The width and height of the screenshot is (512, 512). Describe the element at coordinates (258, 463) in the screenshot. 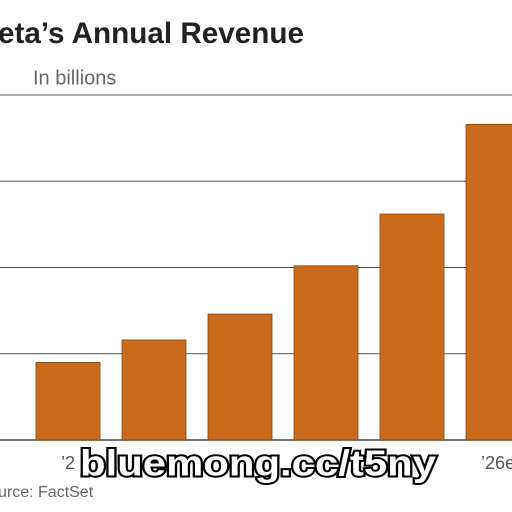

I see `watermark: bluemong.cc/t5ny` at that location.